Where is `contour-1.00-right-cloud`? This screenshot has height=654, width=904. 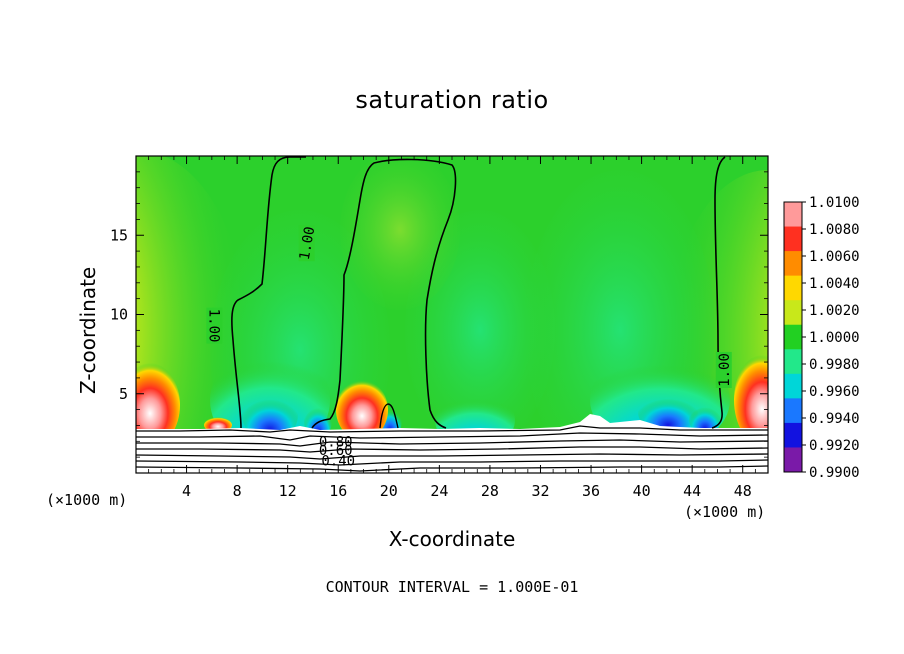
contour-1.00-right-cloud is located at coordinates (718, 292).